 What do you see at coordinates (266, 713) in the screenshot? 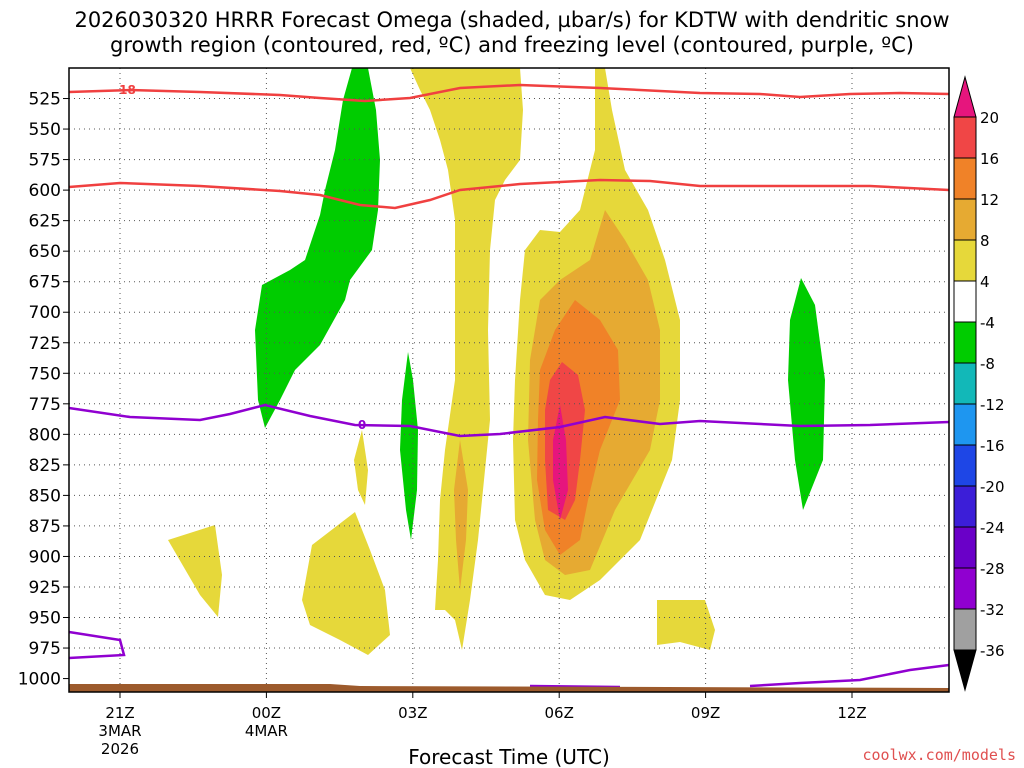
I see `x-tick-label: 00Z` at bounding box center [266, 713].